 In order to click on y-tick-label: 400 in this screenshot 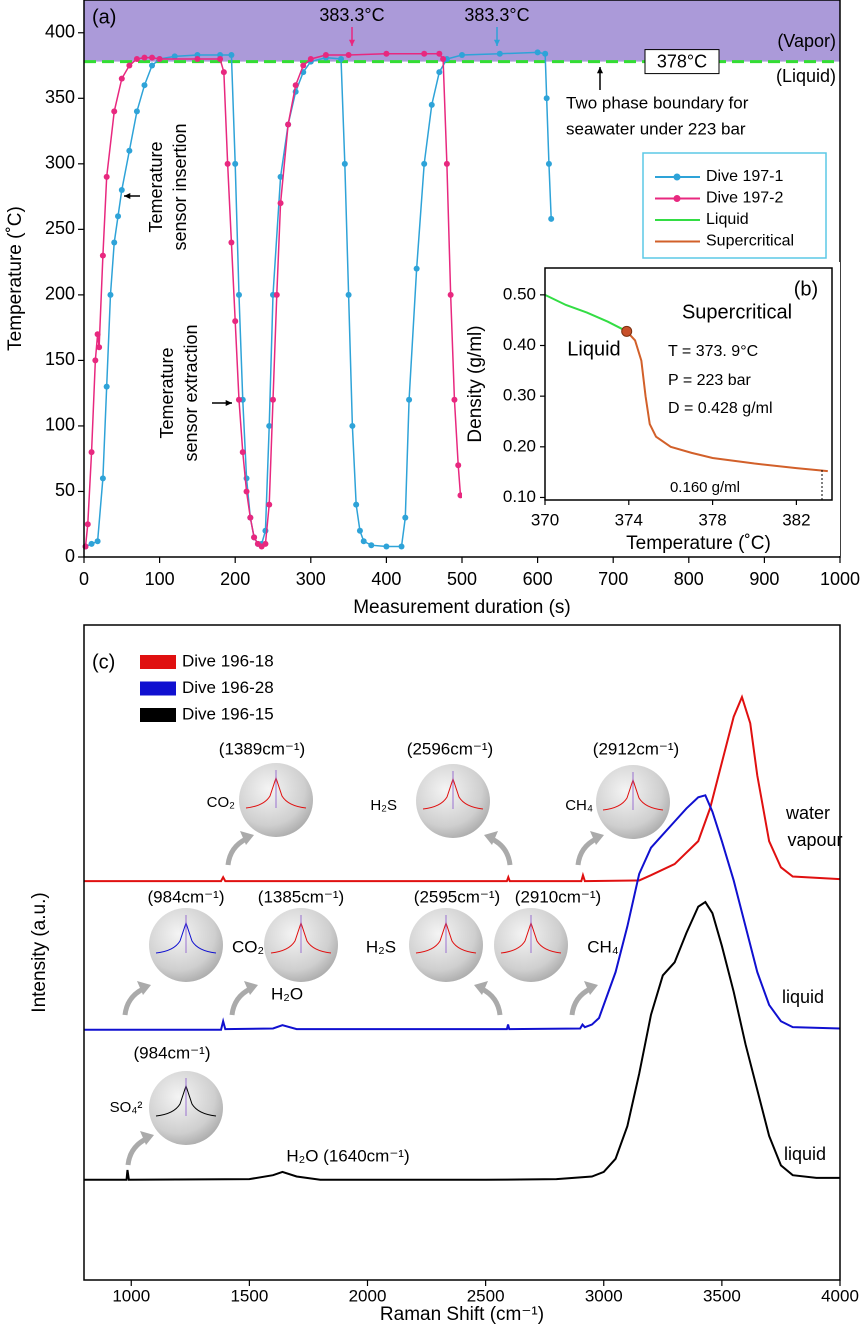, I will do `click(60, 32)`.